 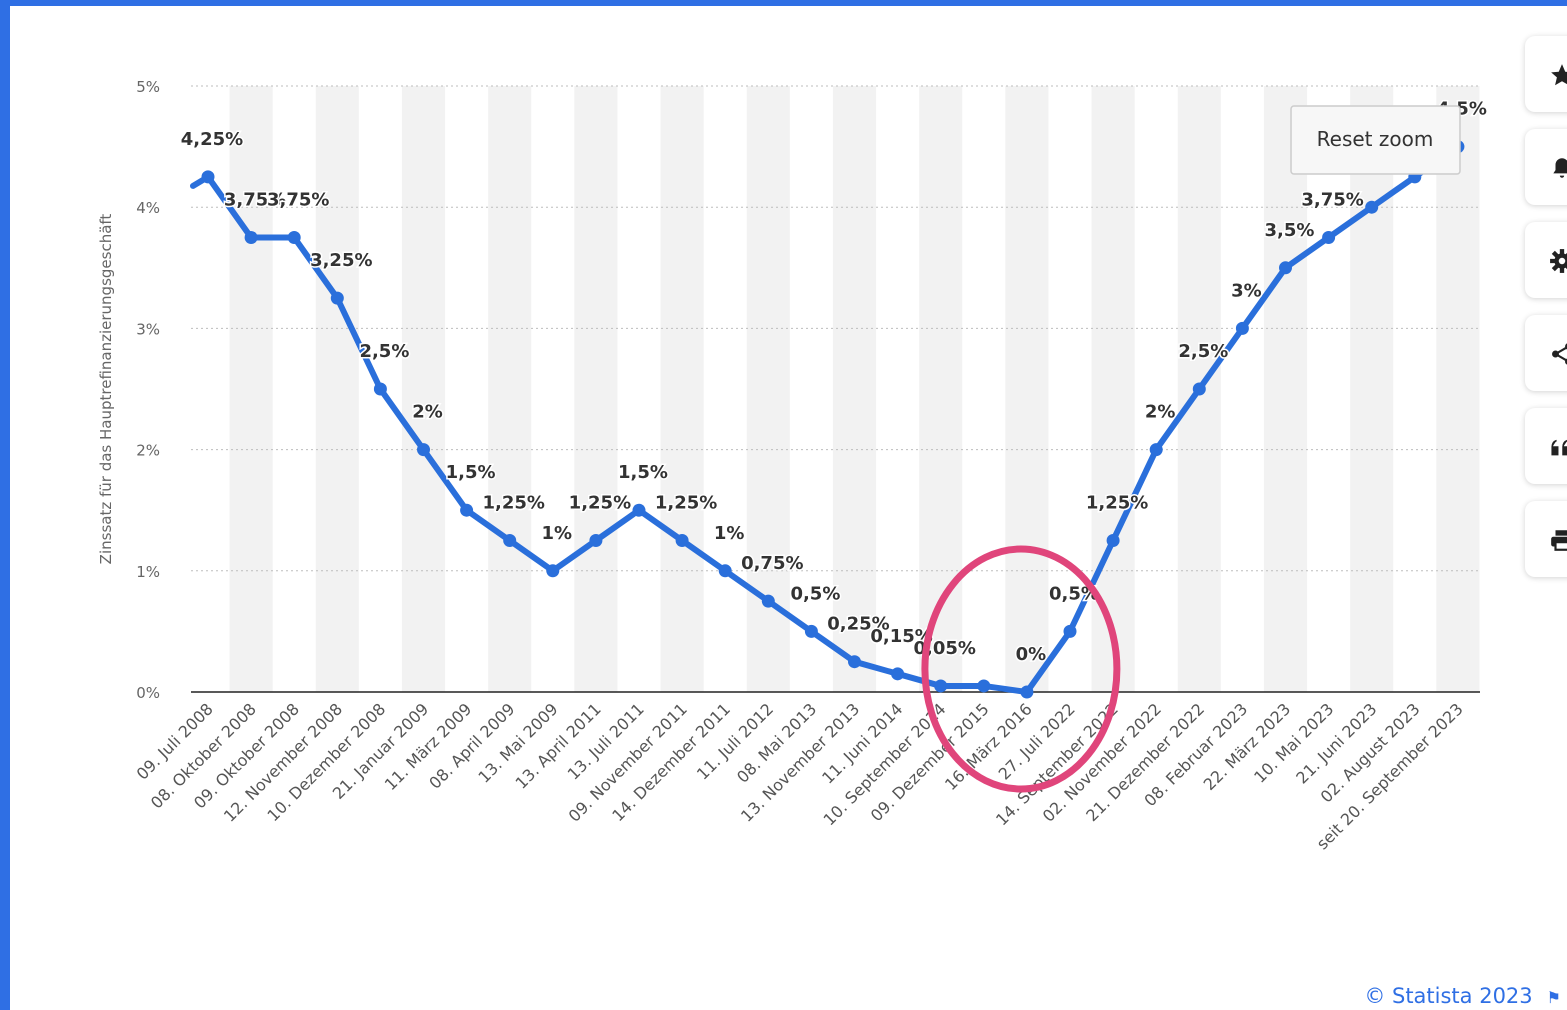 What do you see at coordinates (1546, 539) in the screenshot?
I see `print-button` at bounding box center [1546, 539].